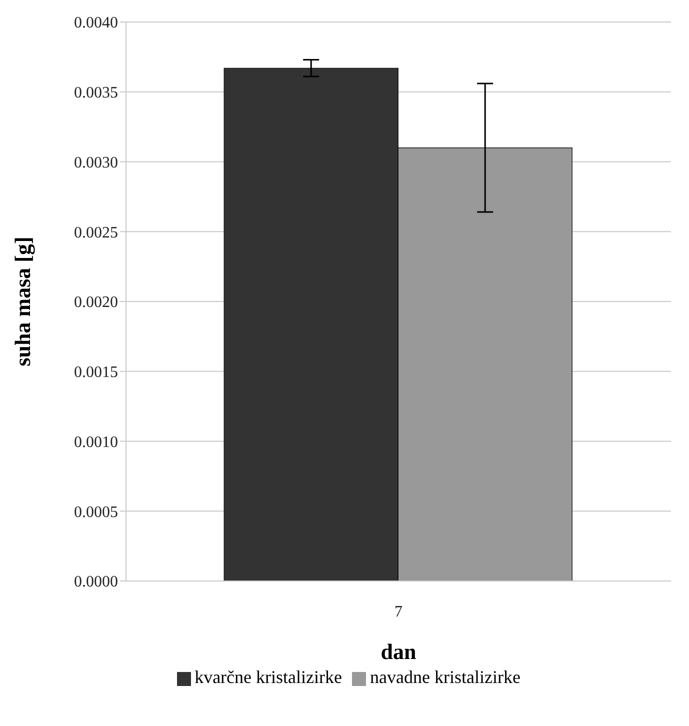 The height and width of the screenshot is (726, 689). Describe the element at coordinates (96, 512) in the screenshot. I see `y-tick-label: 0.0005` at that location.